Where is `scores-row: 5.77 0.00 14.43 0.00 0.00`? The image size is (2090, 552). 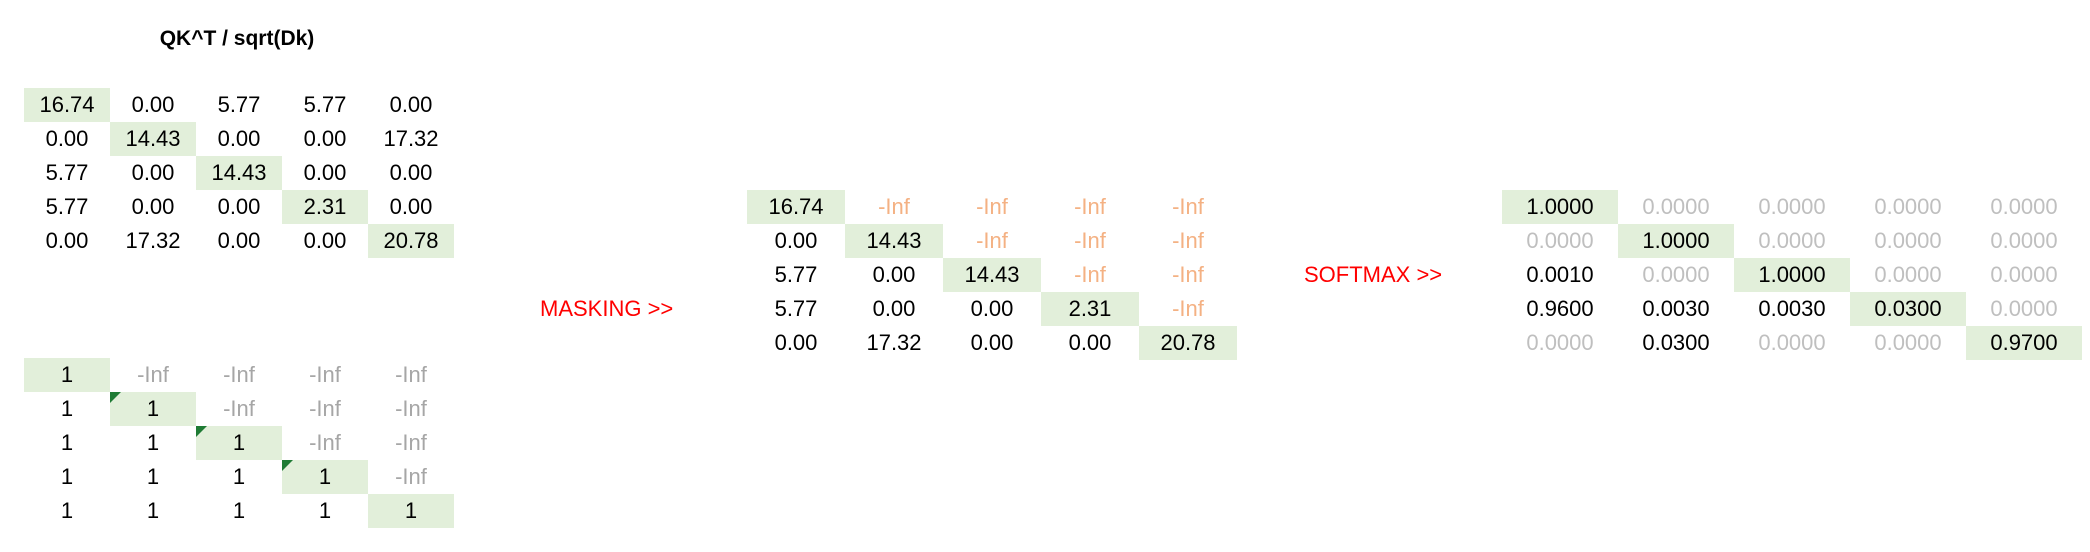 scores-row: 5.77 0.00 14.43 0.00 0.00 is located at coordinates (239, 173).